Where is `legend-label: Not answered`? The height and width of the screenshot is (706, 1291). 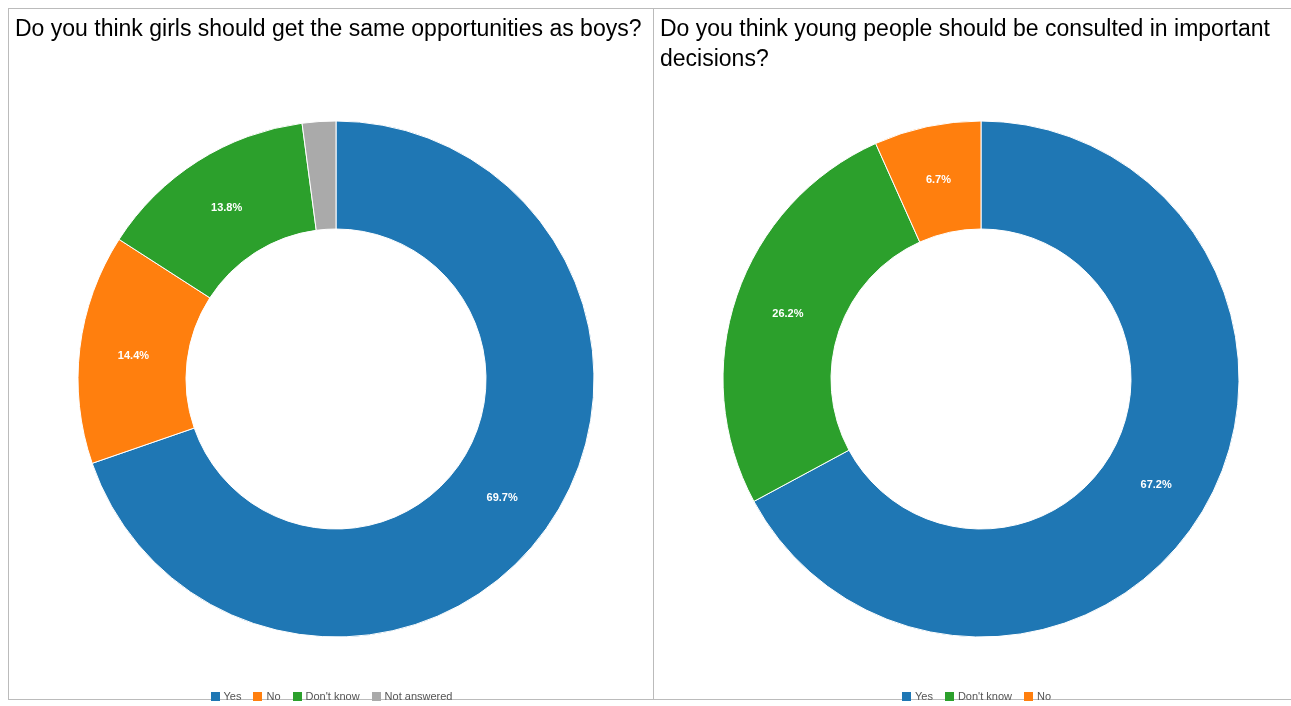
legend-label: Not answered is located at coordinates (418, 696).